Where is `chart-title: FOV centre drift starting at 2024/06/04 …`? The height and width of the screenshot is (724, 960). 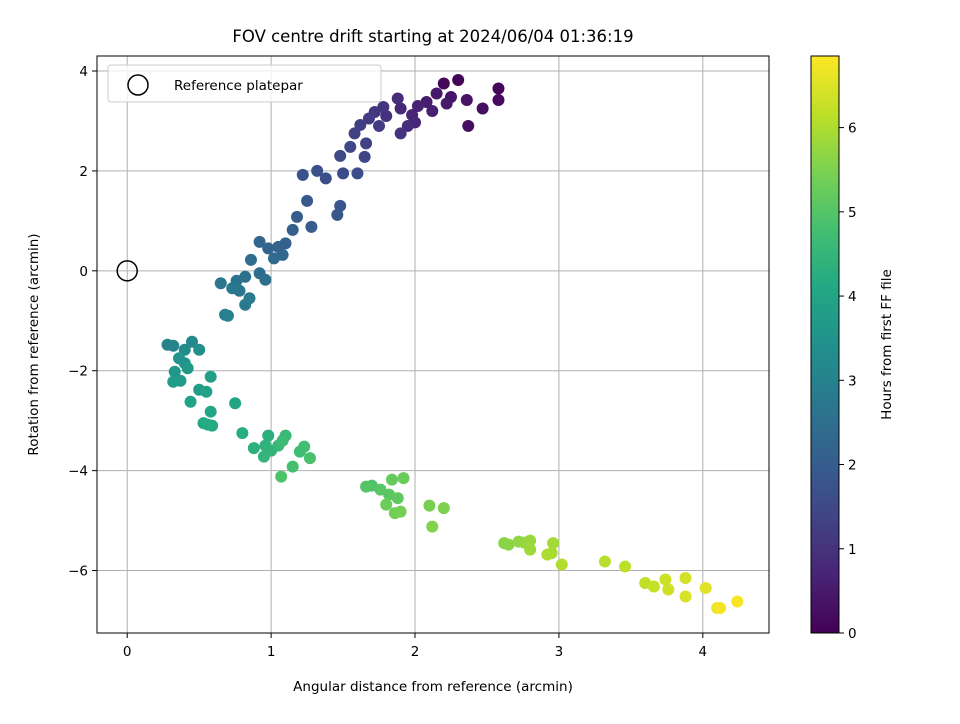
chart-title: FOV centre drift starting at 2024/06/04 … is located at coordinates (432, 36).